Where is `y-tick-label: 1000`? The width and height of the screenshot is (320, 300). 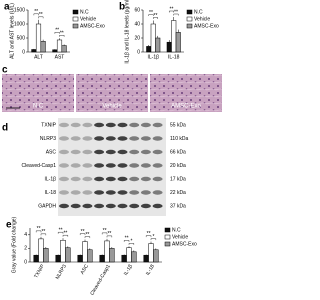 y-tick-label: 1000 is located at coordinates (19, 24).